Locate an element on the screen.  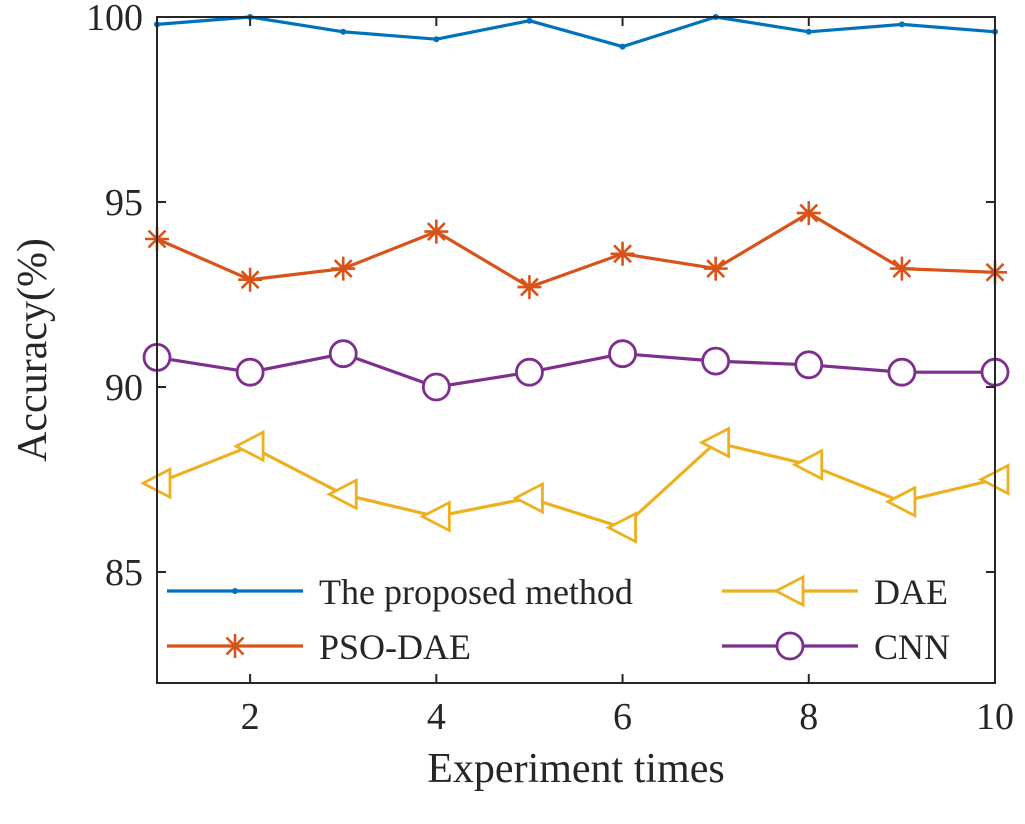
x-tick-label: 10 is located at coordinates (995, 717).